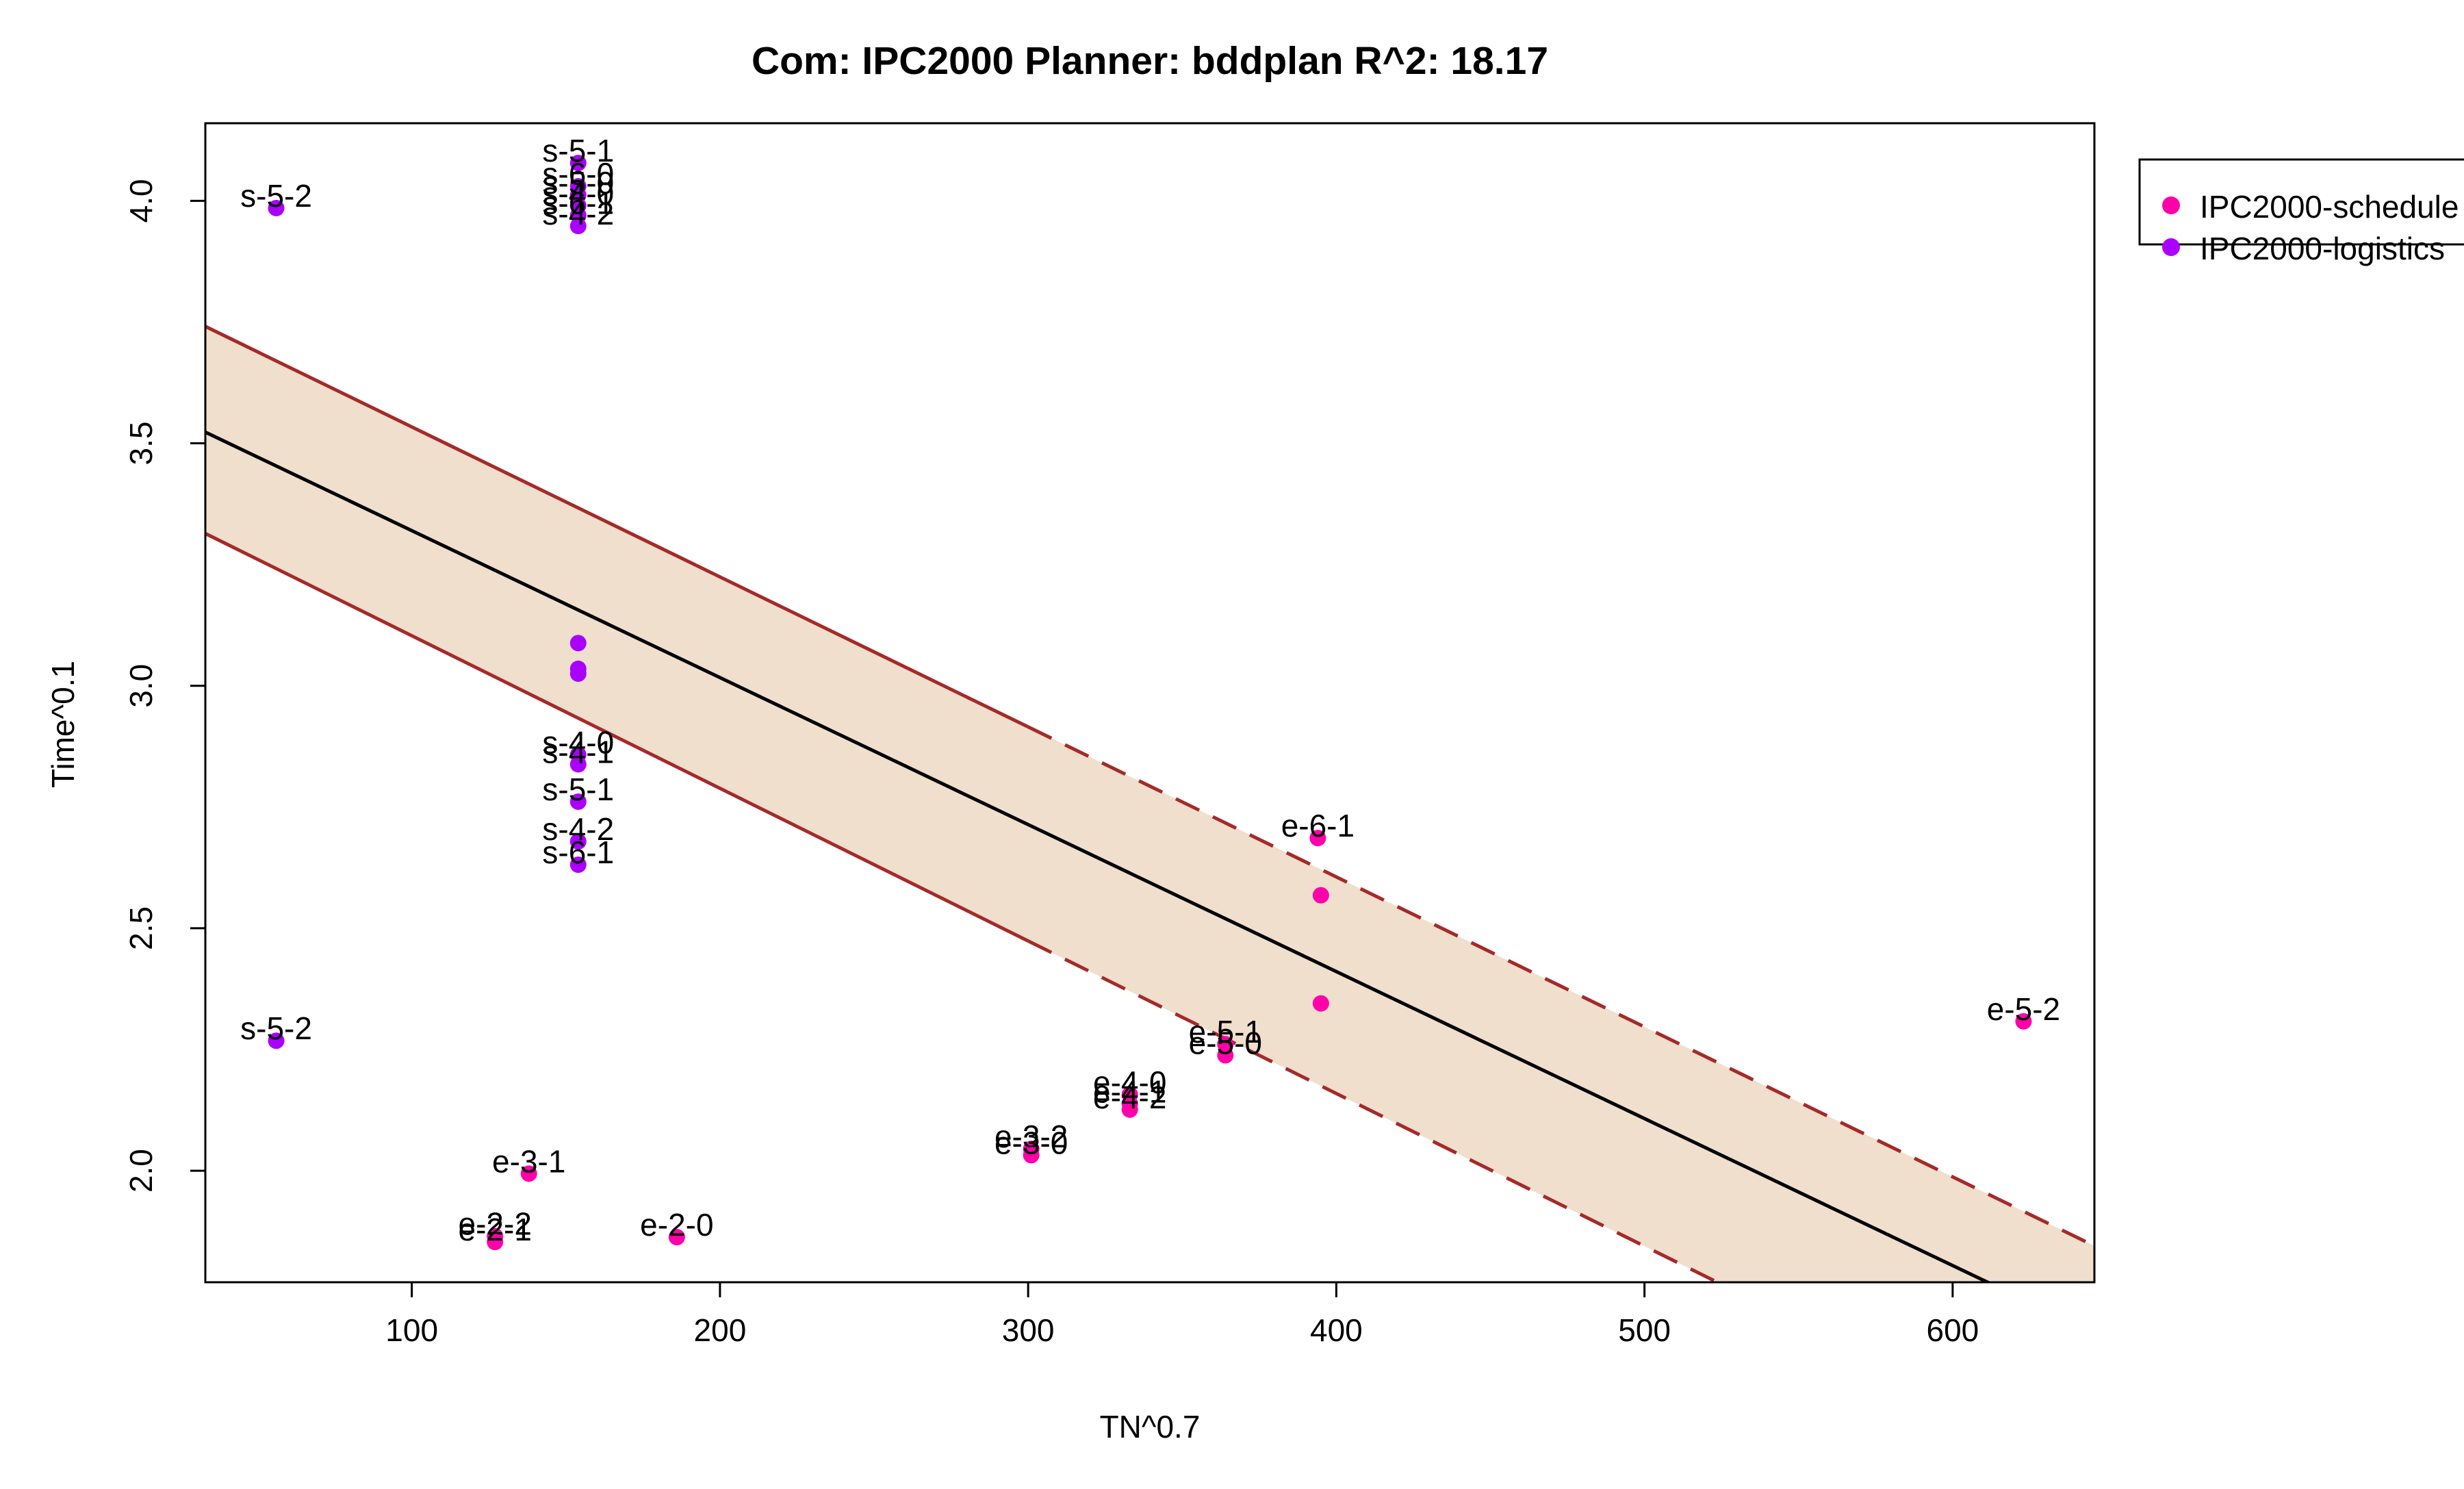 The height and width of the screenshot is (1489, 2464). I want to click on band-lower-solid-line, so click(617, 737).